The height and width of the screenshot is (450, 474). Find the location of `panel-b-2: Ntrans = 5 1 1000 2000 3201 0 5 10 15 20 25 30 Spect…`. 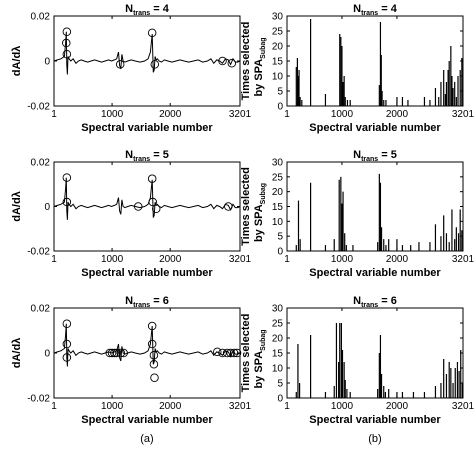

panel-b-2: Ntrans = 5 1 1000 2000 3201 0 5 10 15 20 25 30 Spect… is located at coordinates (357, 214).